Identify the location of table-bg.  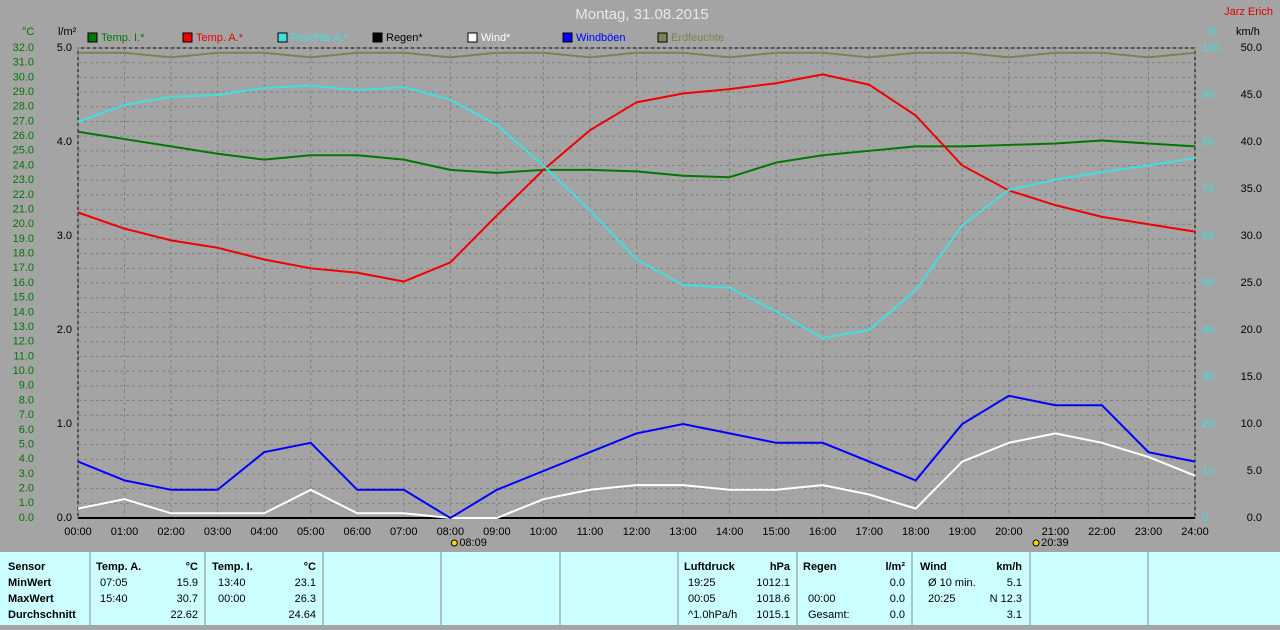
(640, 588).